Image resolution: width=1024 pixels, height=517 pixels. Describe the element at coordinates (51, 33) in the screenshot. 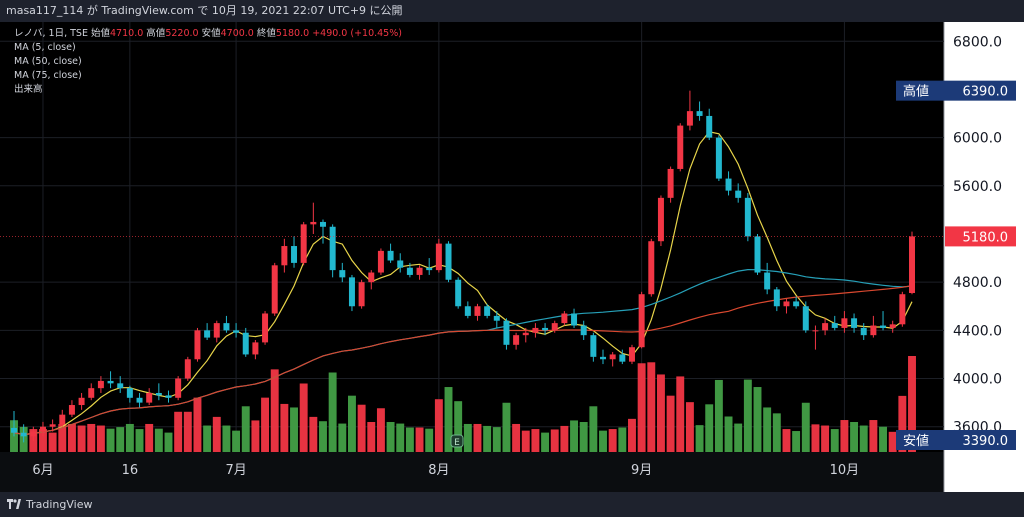

I see `legend-symbol: レノバ, 1日, TSE` at that location.